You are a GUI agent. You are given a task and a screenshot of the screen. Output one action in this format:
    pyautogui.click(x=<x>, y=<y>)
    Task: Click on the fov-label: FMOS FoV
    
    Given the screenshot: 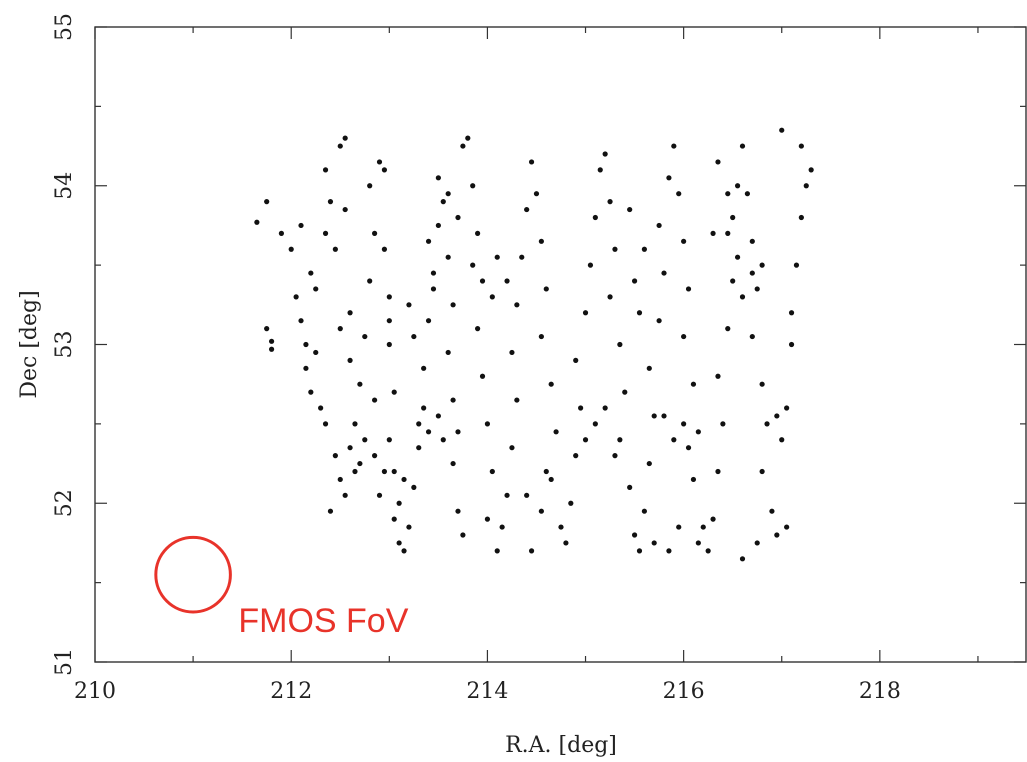 What is the action you would take?
    pyautogui.click(x=323, y=621)
    